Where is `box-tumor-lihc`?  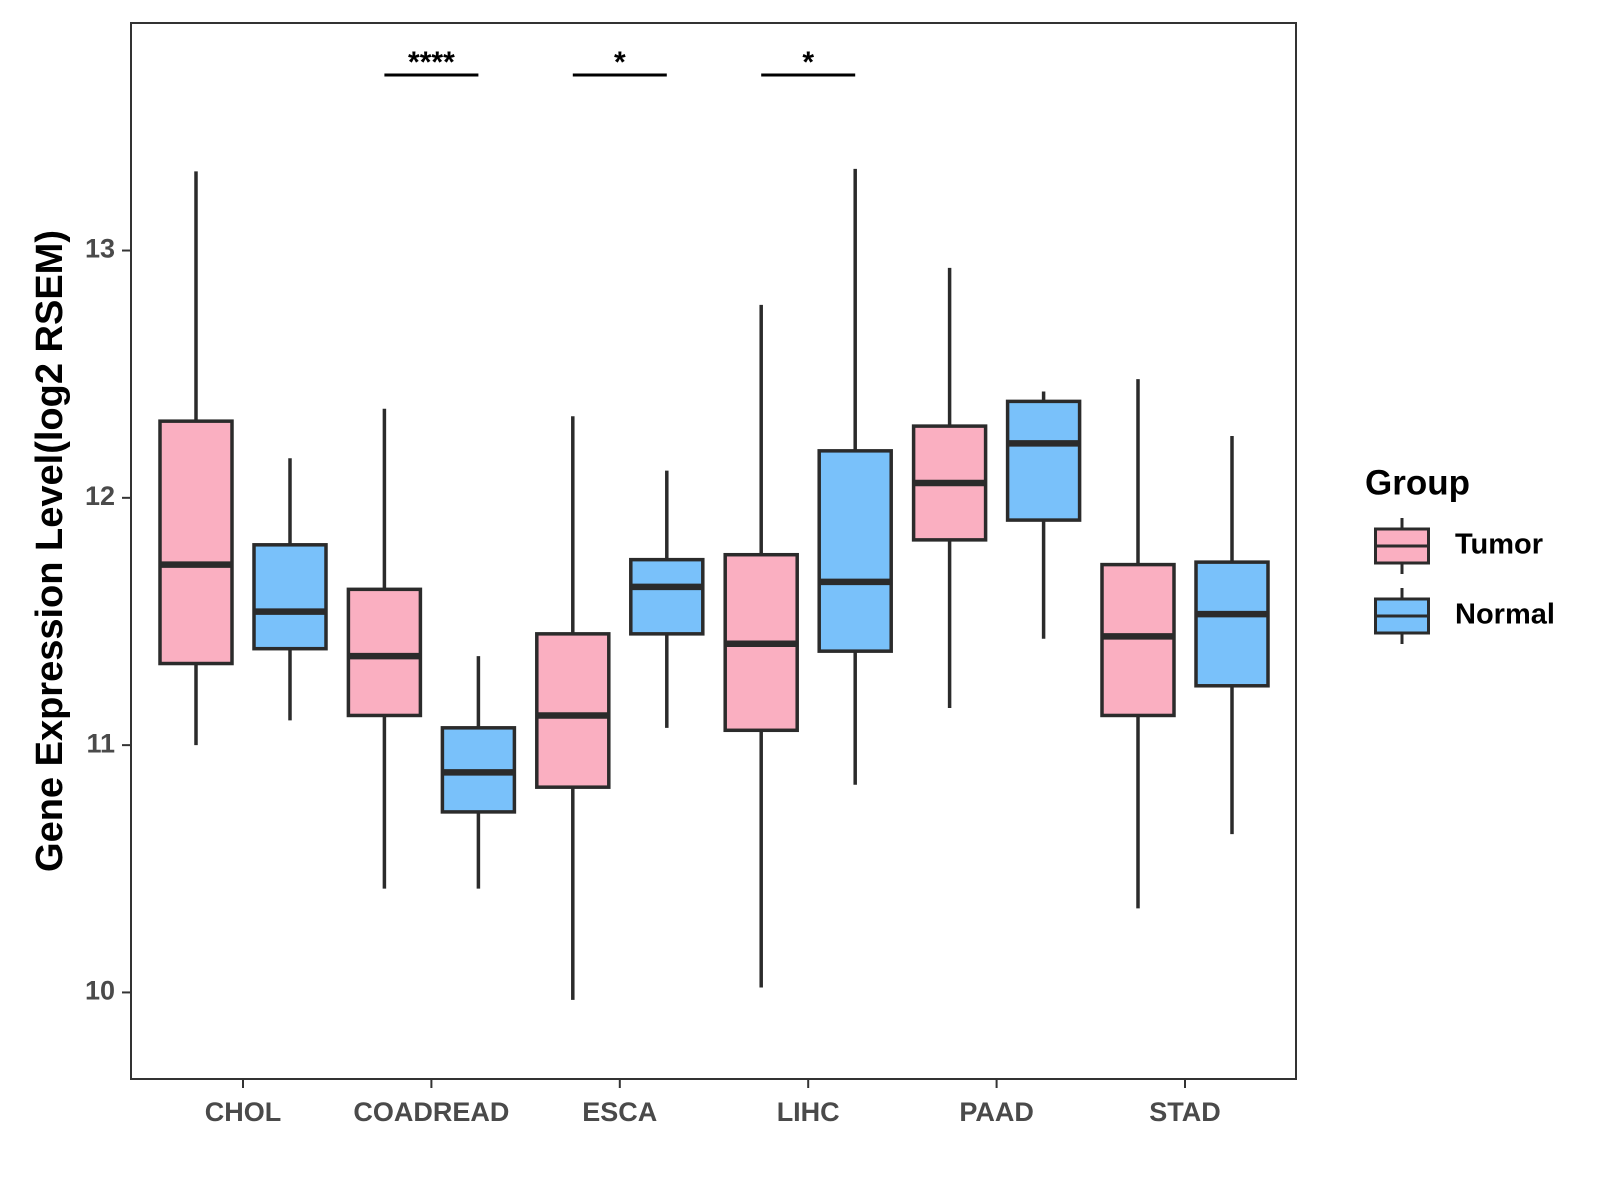 box-tumor-lihc is located at coordinates (761, 646).